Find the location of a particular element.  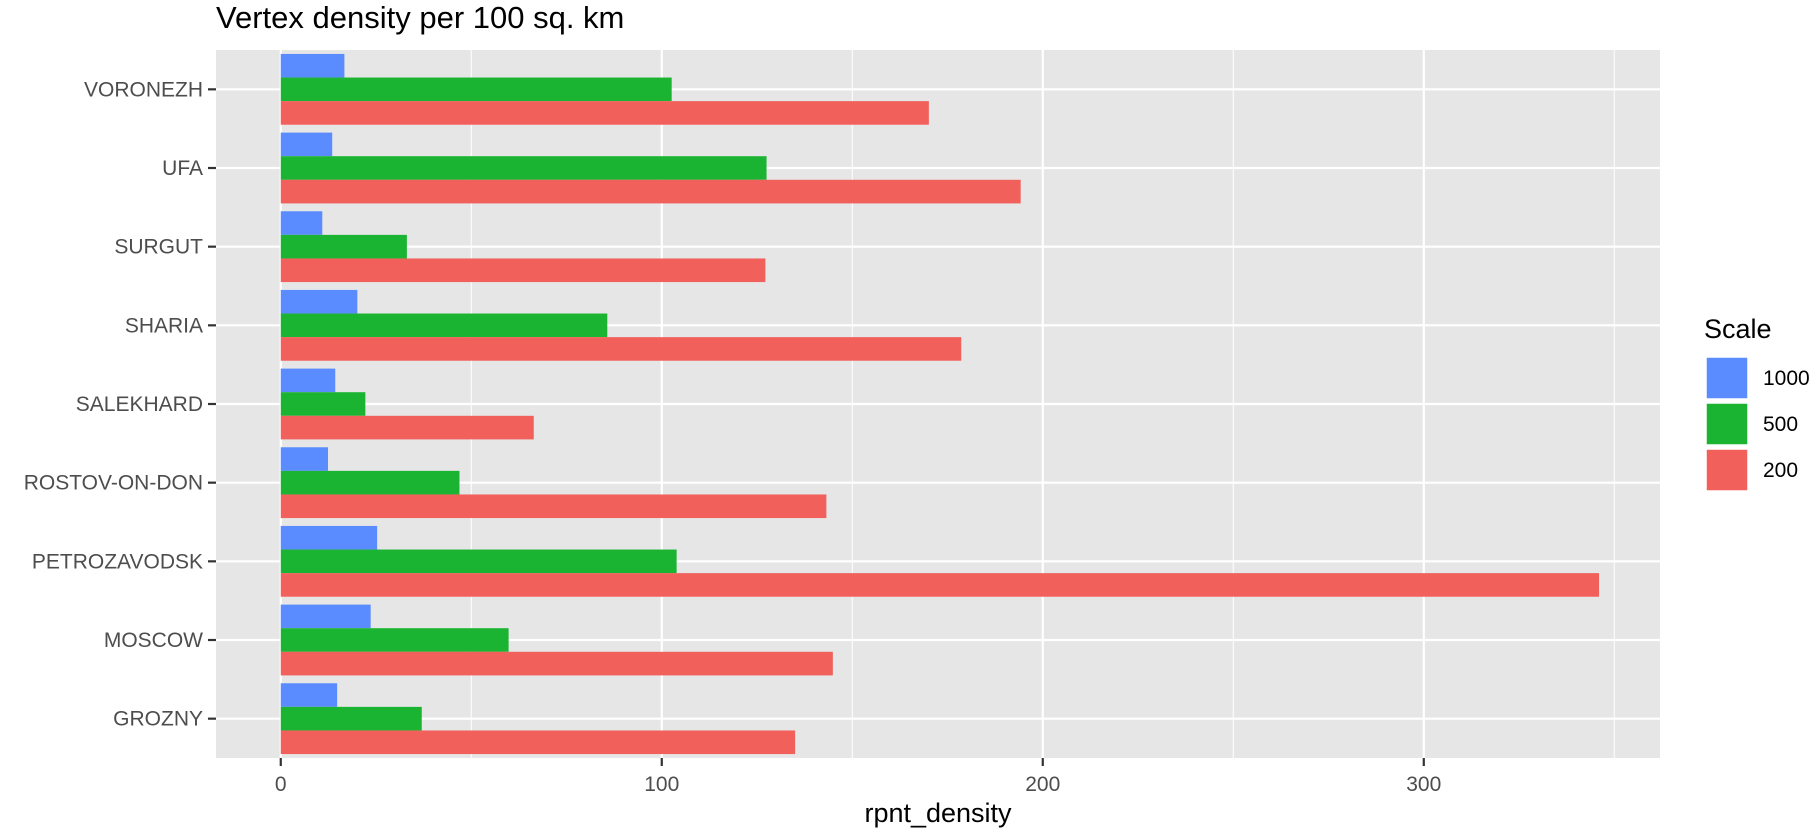

legend: Scale 1000 500 200 is located at coordinates (1757, 403).